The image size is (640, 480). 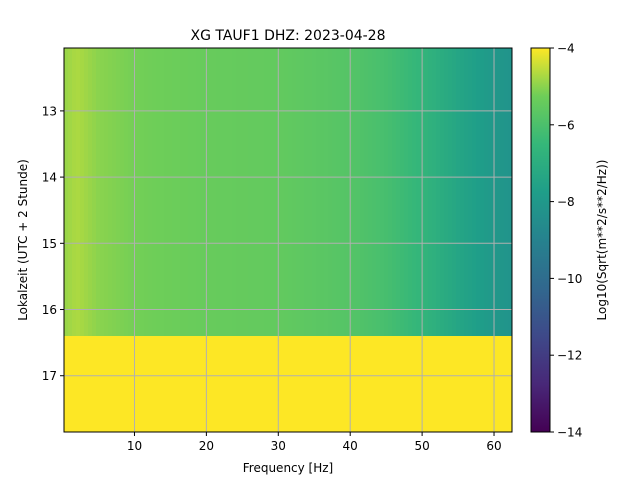 I want to click on x-tick-label: 50, so click(x=421, y=446).